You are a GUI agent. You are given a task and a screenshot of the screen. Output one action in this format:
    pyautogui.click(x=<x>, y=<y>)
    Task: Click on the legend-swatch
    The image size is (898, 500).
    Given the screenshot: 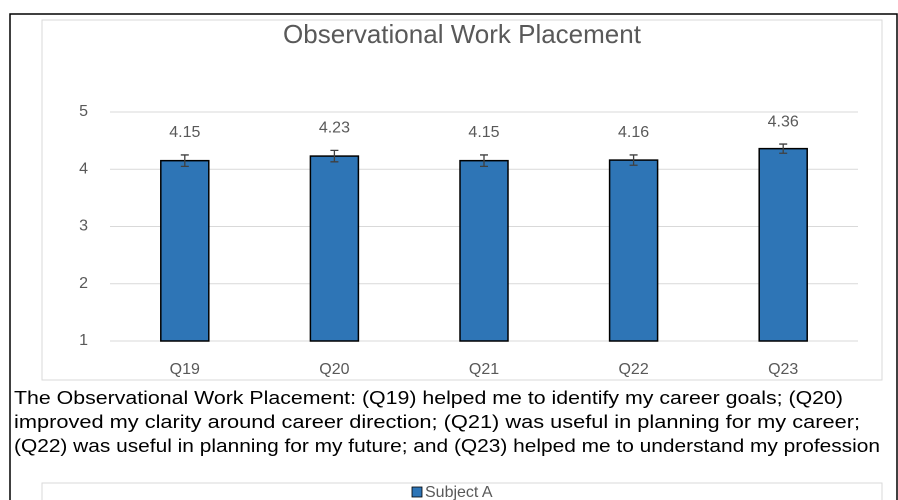 What is the action you would take?
    pyautogui.click(x=417, y=492)
    